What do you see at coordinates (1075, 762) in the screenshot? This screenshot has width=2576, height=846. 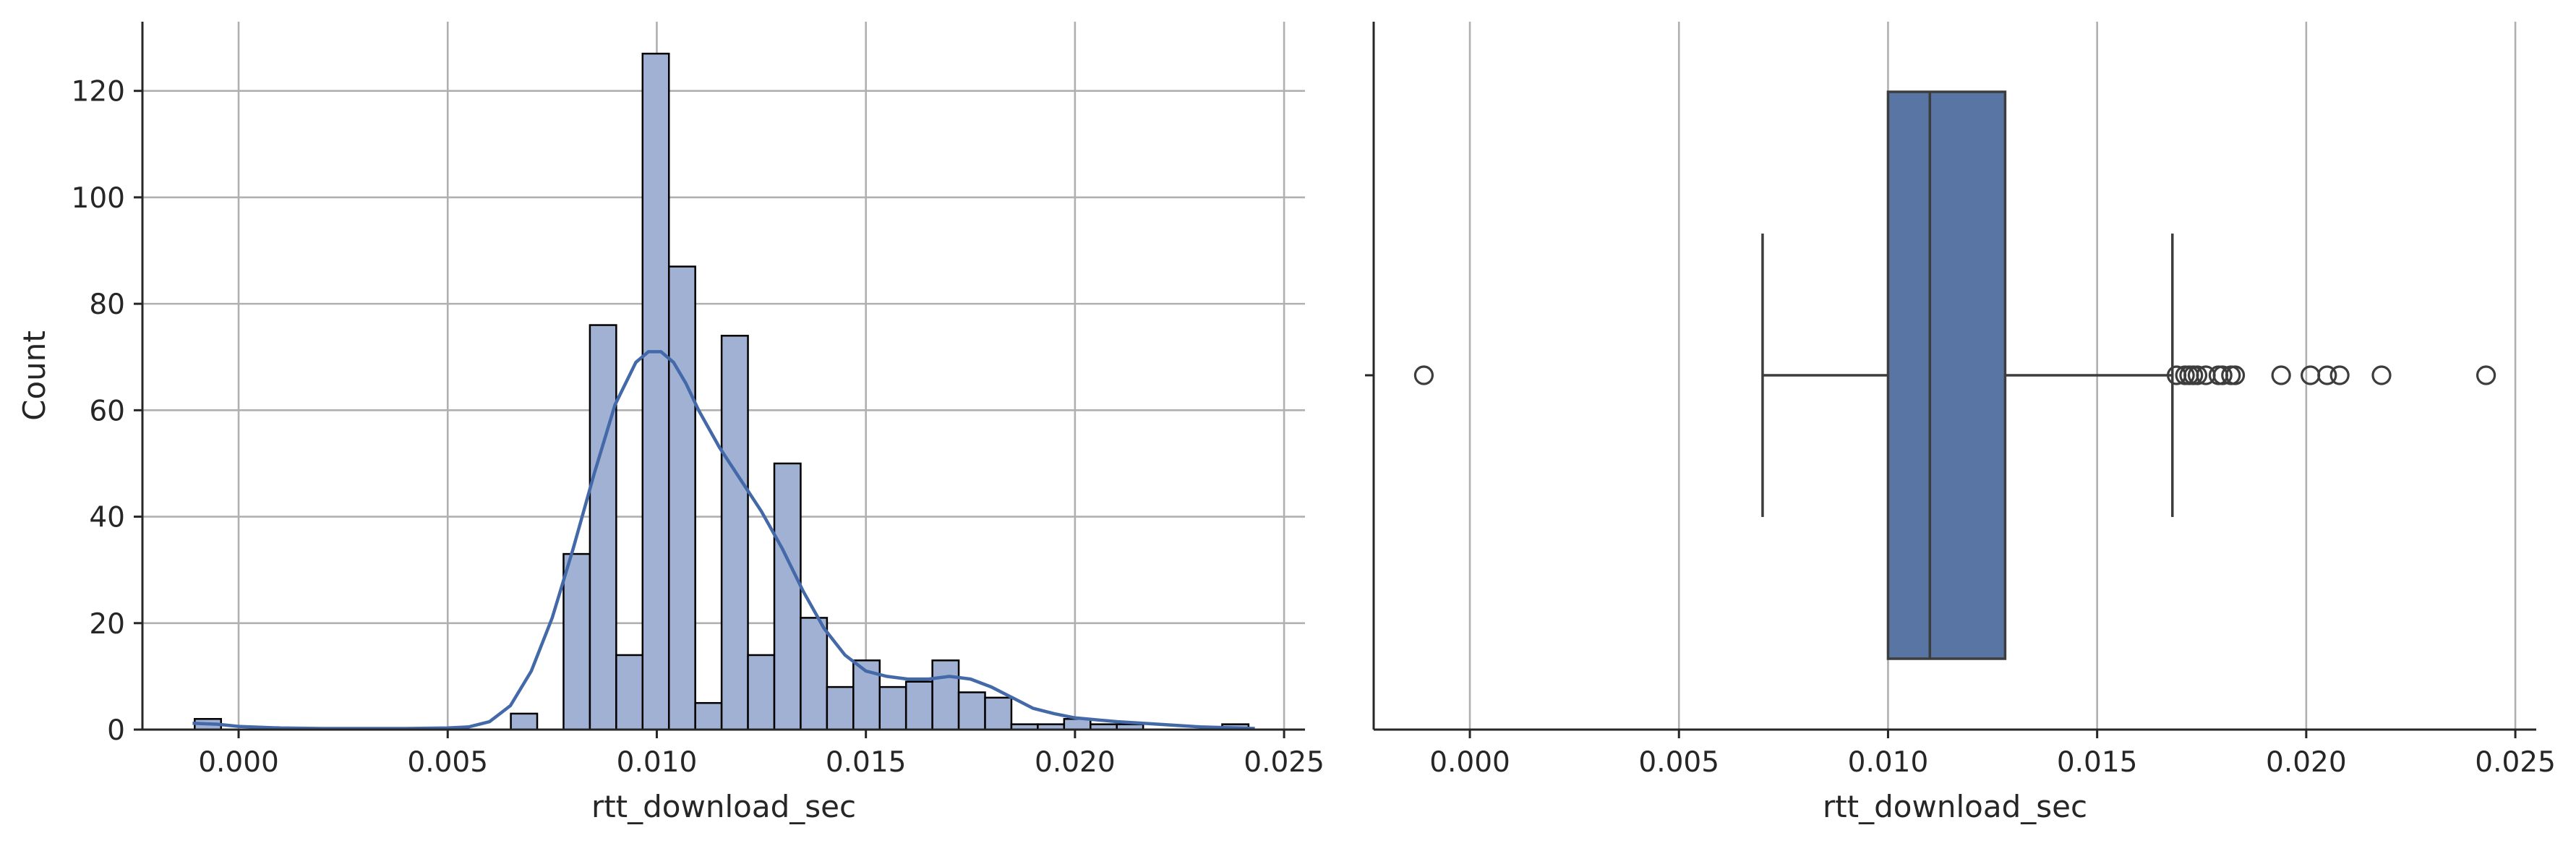 I see `histogram-x-tick-label: 0.020` at bounding box center [1075, 762].